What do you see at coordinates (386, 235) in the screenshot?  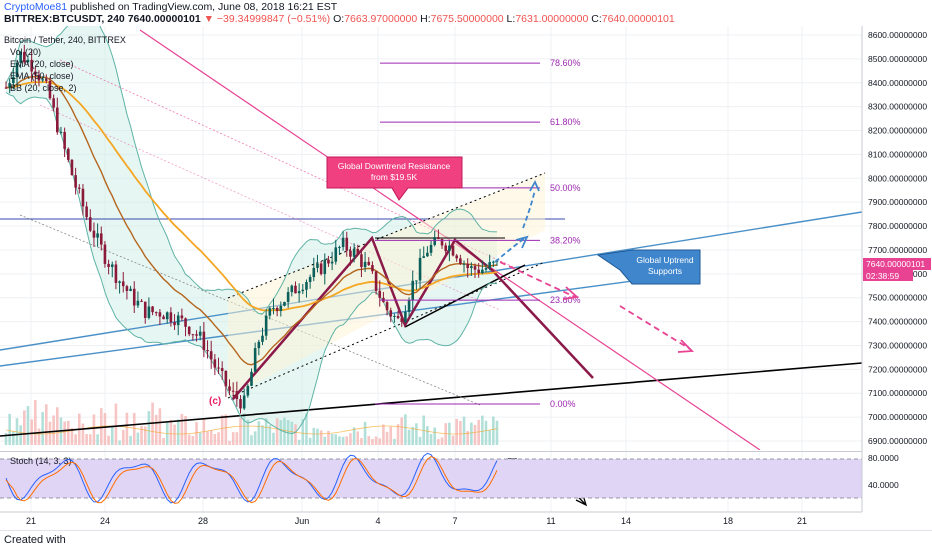 I see `channel-upper-line` at bounding box center [386, 235].